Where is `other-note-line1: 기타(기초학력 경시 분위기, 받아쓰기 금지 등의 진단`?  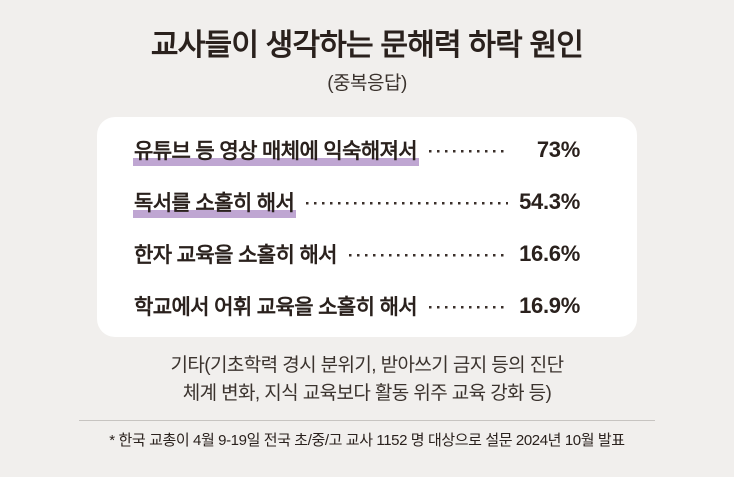
other-note-line1: 기타(기초학력 경시 분위기, 받아쓰기 금지 등의 진단 is located at coordinates (367, 365).